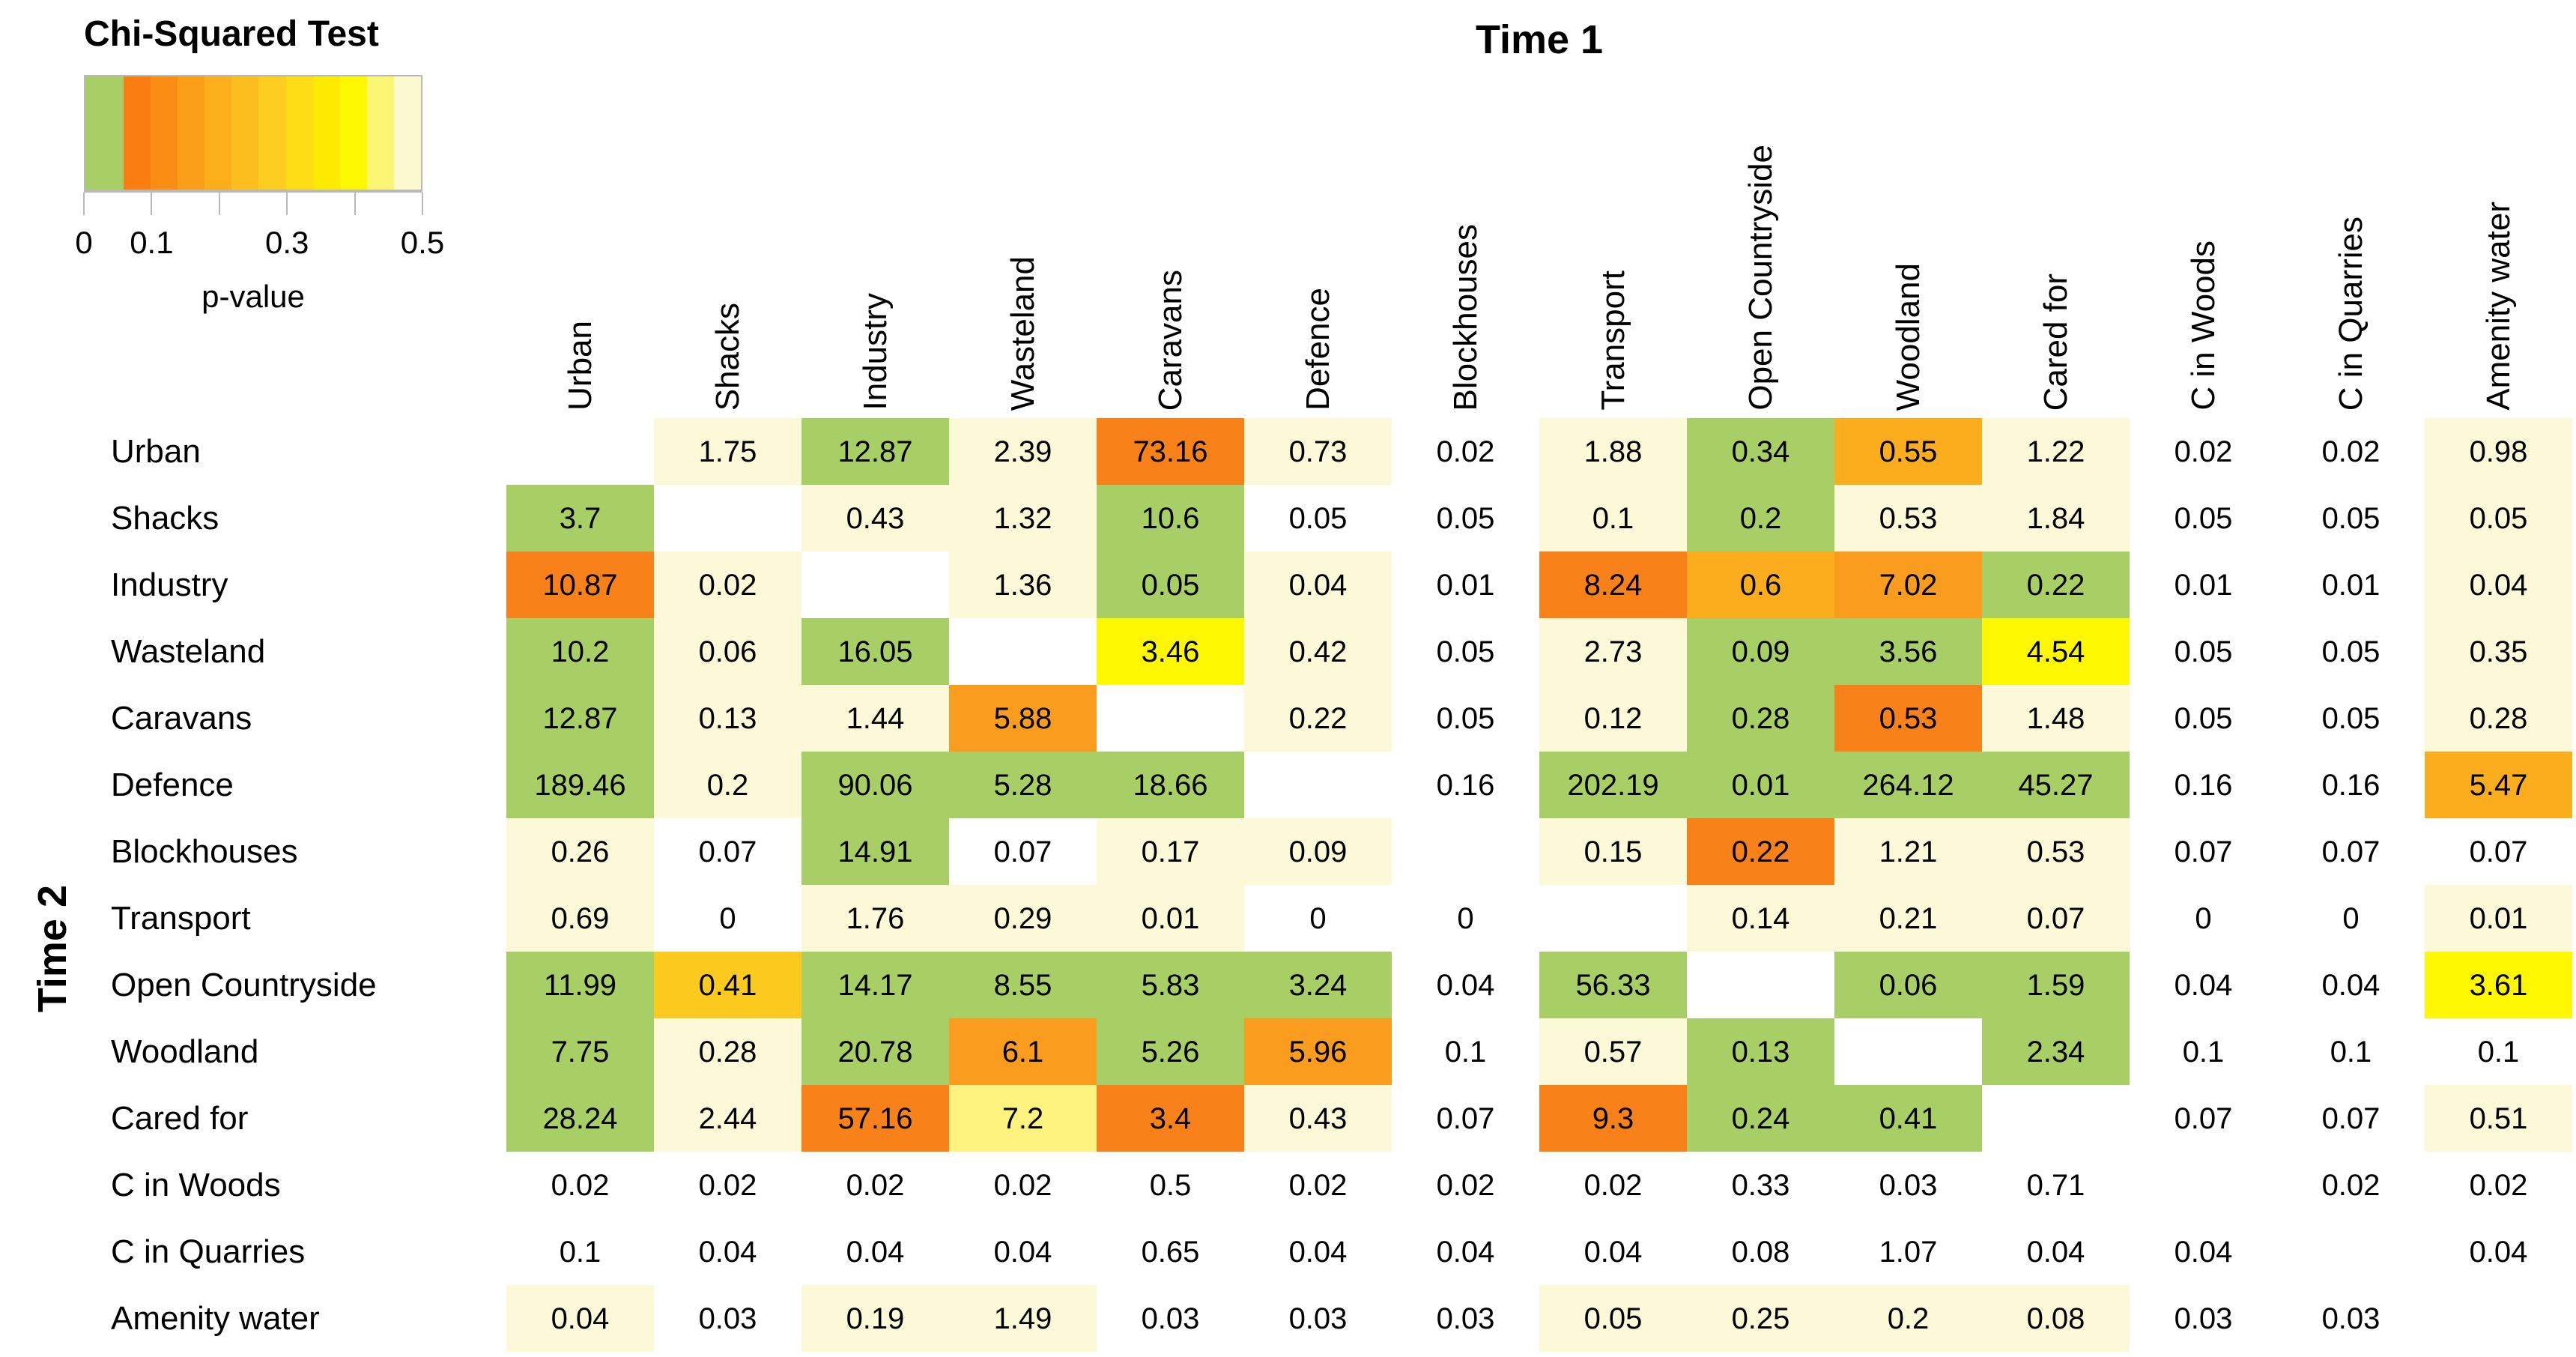 The image size is (2576, 1357). Describe the element at coordinates (2056, 718) in the screenshot. I see `matrix-cell: 1.48` at that location.